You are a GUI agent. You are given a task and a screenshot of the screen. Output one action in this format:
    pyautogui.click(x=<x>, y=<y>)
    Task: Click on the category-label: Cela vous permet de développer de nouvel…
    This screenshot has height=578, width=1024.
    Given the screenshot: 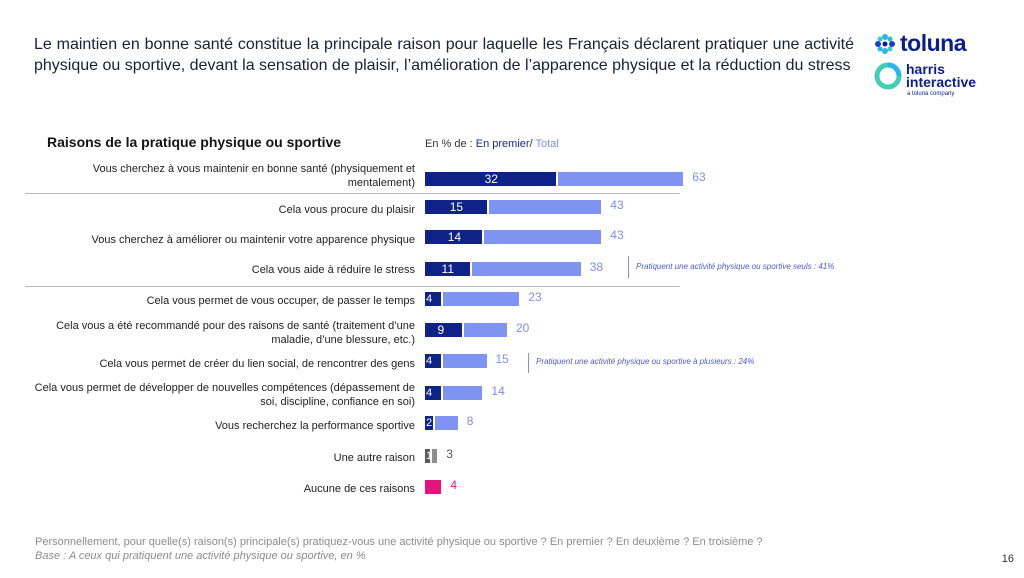 What is the action you would take?
    pyautogui.click(x=224, y=395)
    